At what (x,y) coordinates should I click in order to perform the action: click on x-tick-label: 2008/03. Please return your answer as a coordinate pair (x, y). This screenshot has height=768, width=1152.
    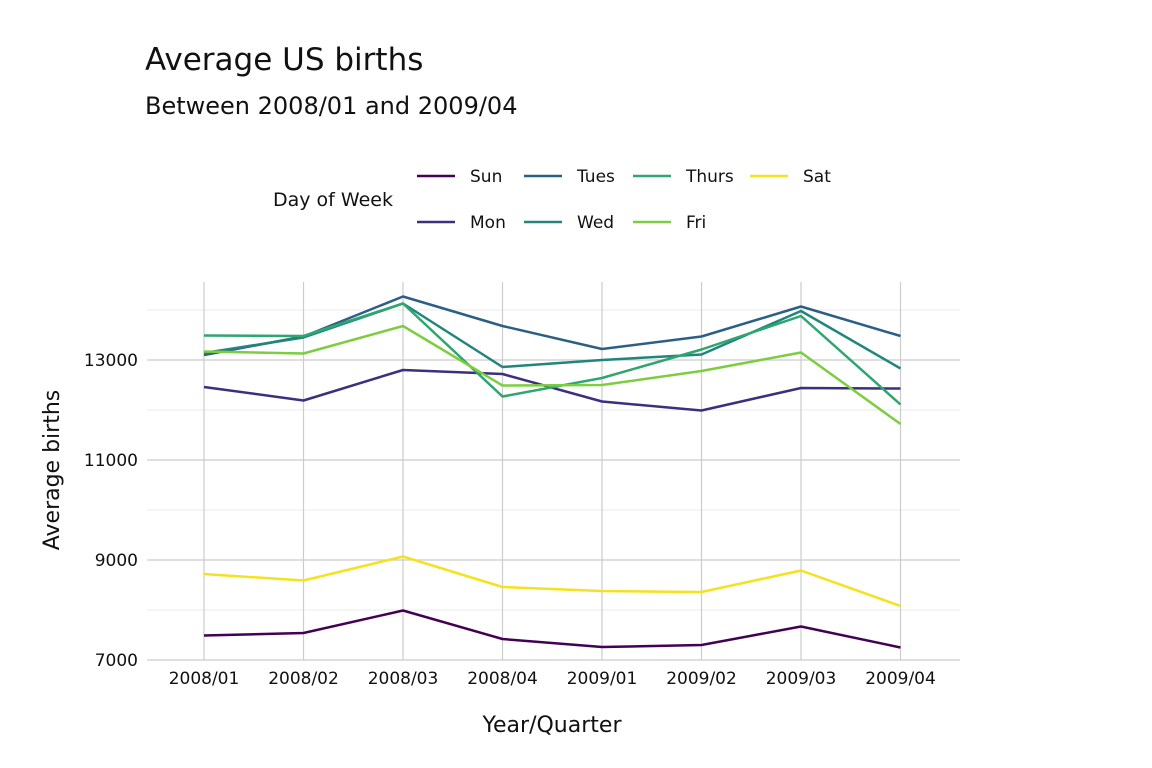
    Looking at the image, I should click on (403, 679).